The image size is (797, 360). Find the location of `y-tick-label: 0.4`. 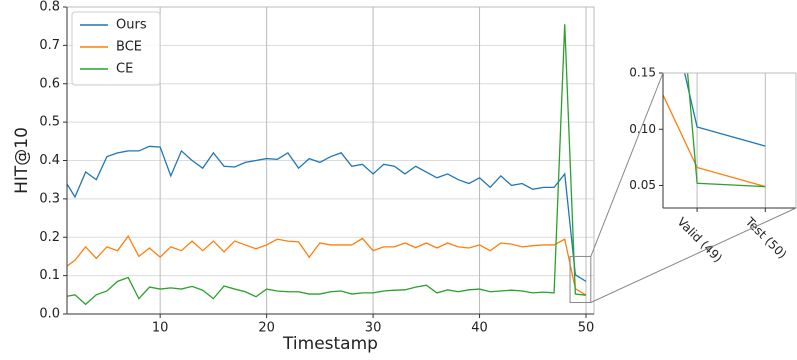

y-tick-label: 0.4 is located at coordinates (49, 160).